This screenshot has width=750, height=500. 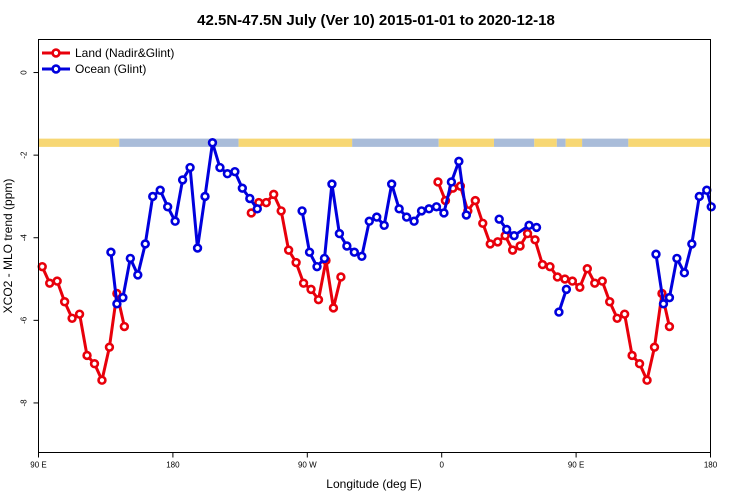 I want to click on legend: Land (Nadir&Glint) Ocean (Glint), so click(x=108, y=61).